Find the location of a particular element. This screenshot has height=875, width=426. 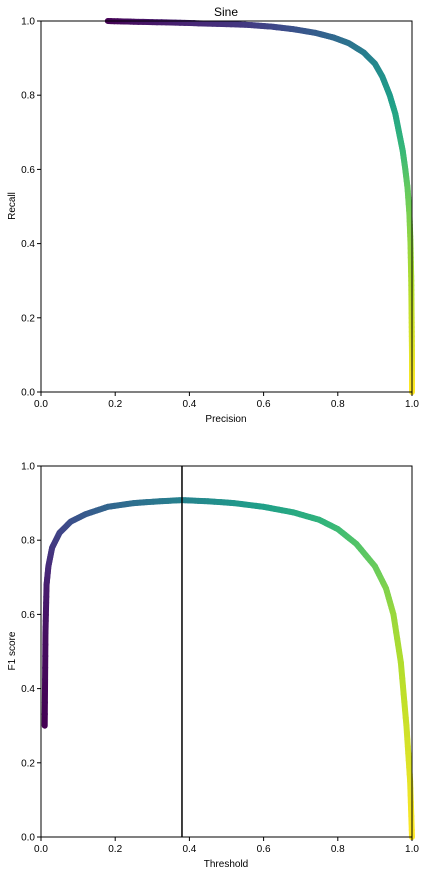

chart-2-y-axis-label: F1 score is located at coordinates (12, 650).